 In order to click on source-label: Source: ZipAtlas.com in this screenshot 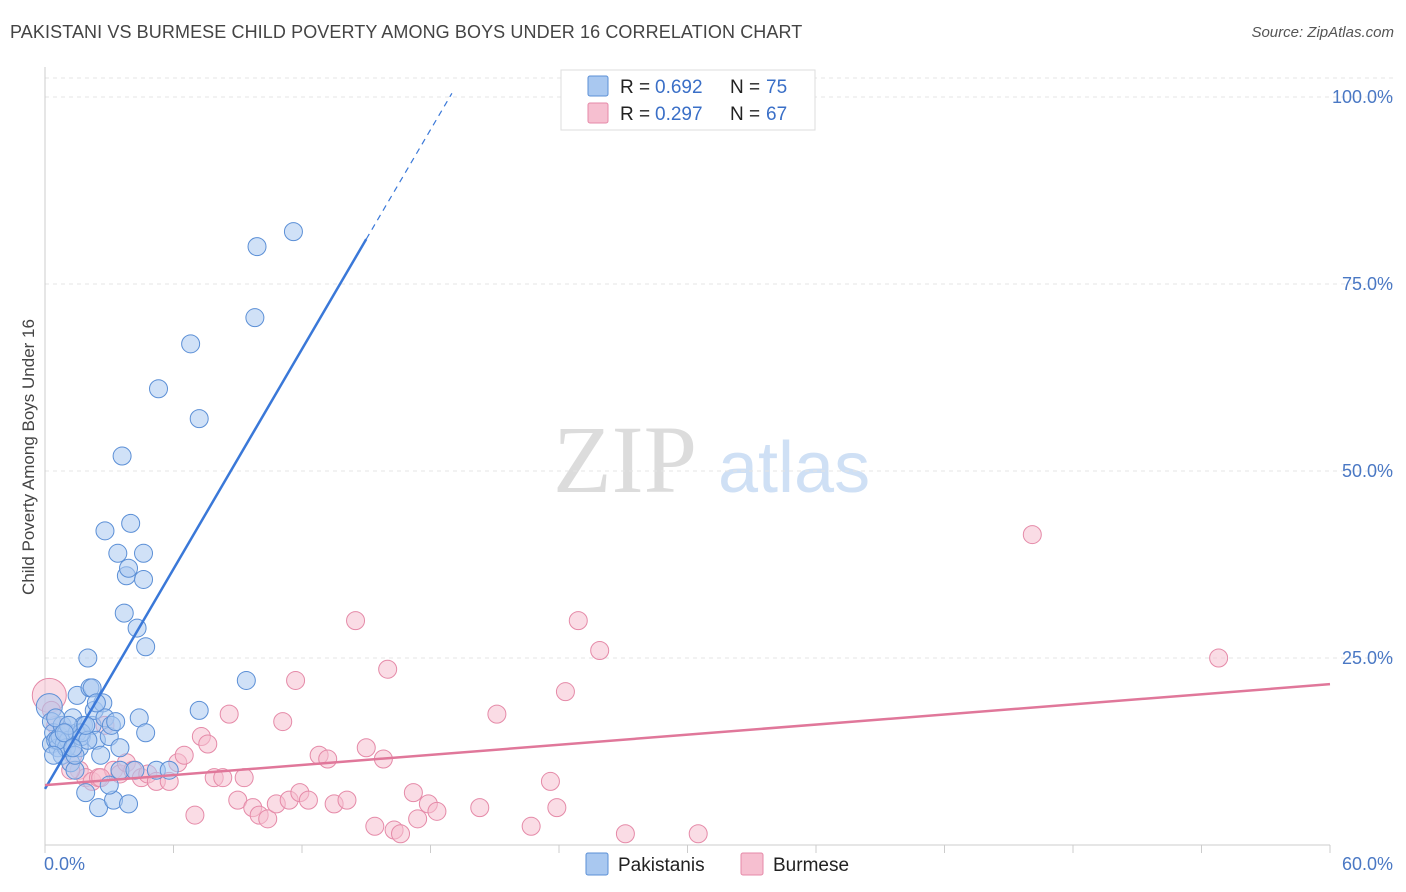, I will do `click(1322, 32)`.